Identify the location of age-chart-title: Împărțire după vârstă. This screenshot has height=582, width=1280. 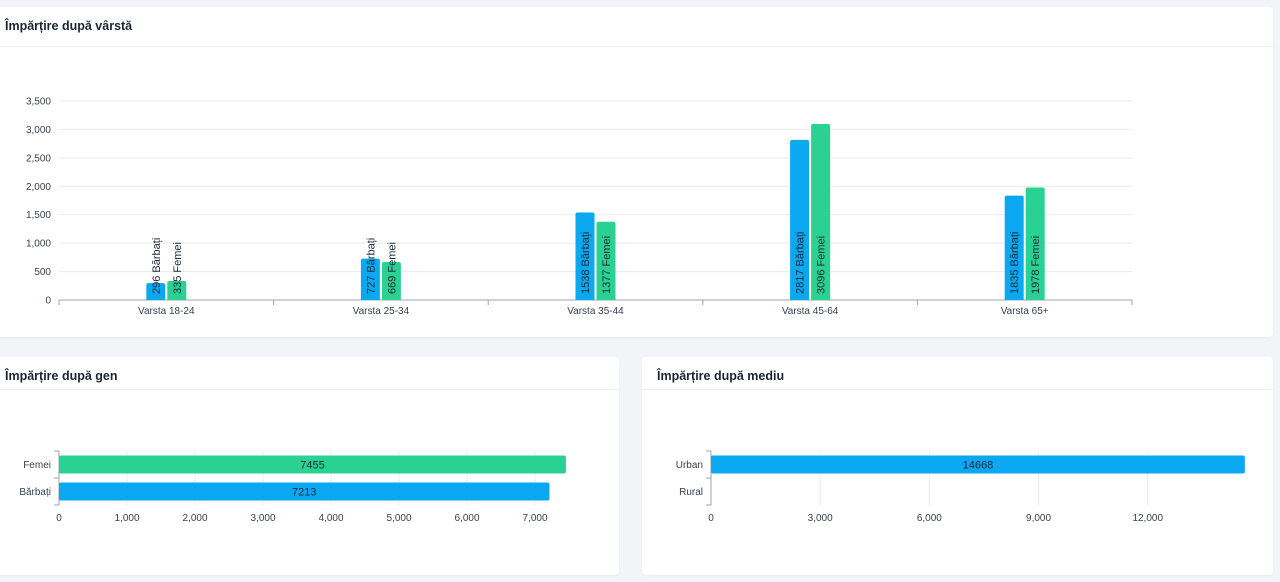
(69, 26).